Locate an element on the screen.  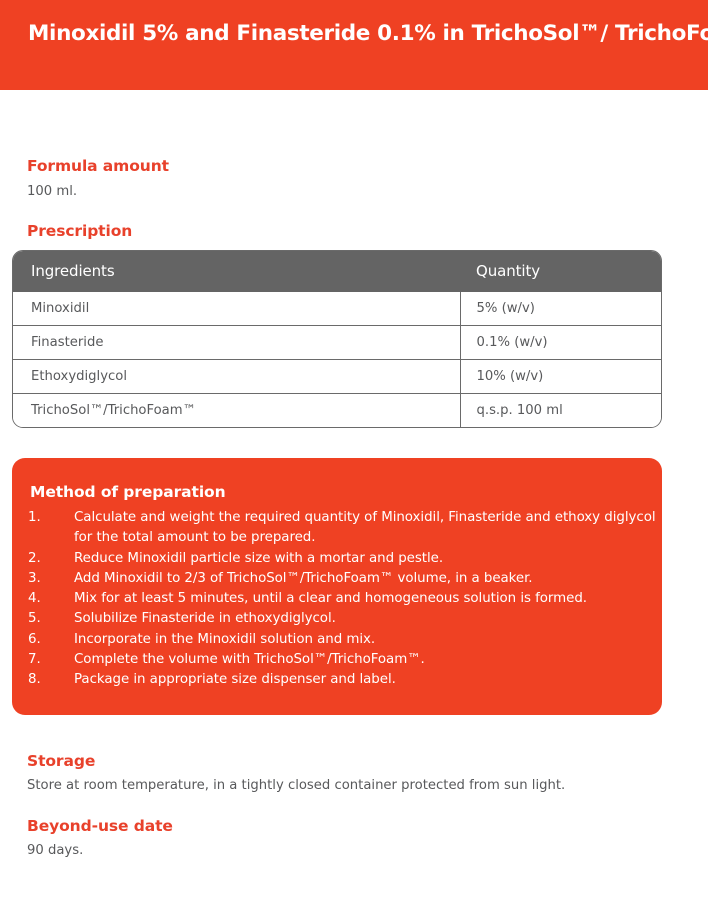
table-row: Minoxidil 5% (w/v) is located at coordinates (337, 309).